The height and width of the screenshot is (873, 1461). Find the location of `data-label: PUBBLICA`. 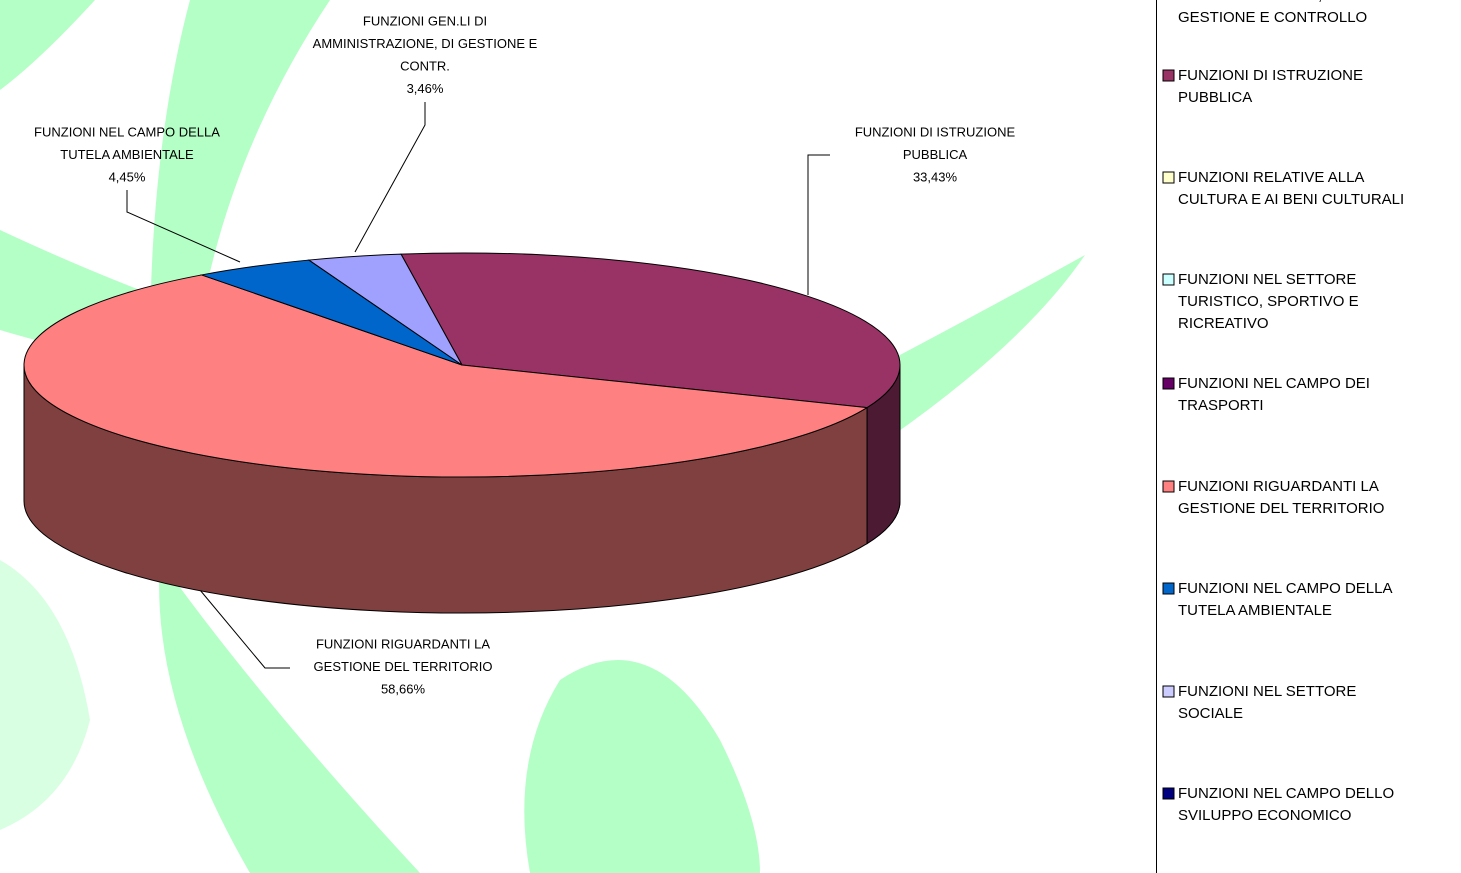

data-label: PUBBLICA is located at coordinates (935, 154).